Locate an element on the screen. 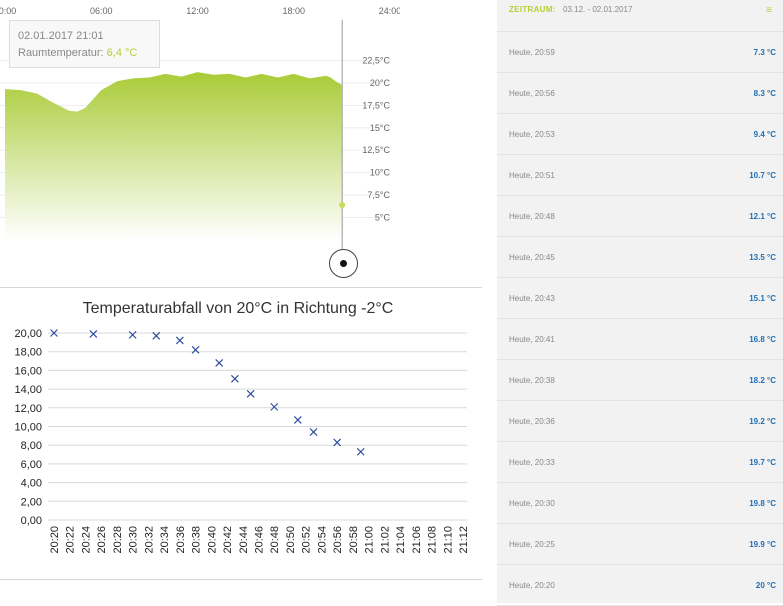 This screenshot has height=606, width=783. reading-time: Heute, 20:56 is located at coordinates (532, 93).